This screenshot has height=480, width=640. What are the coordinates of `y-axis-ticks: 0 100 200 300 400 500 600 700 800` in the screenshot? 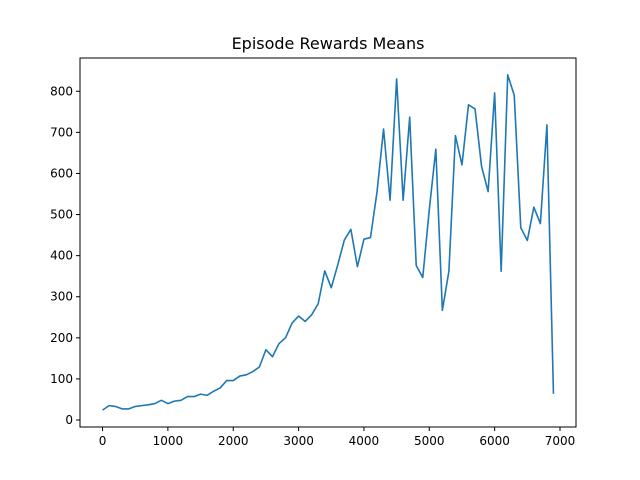 It's located at (65, 255).